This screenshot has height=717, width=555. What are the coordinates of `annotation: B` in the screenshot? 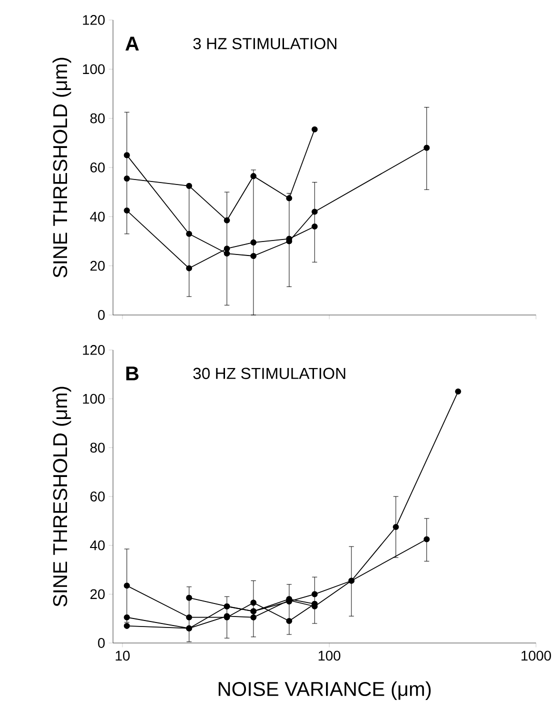 It's located at (132, 373).